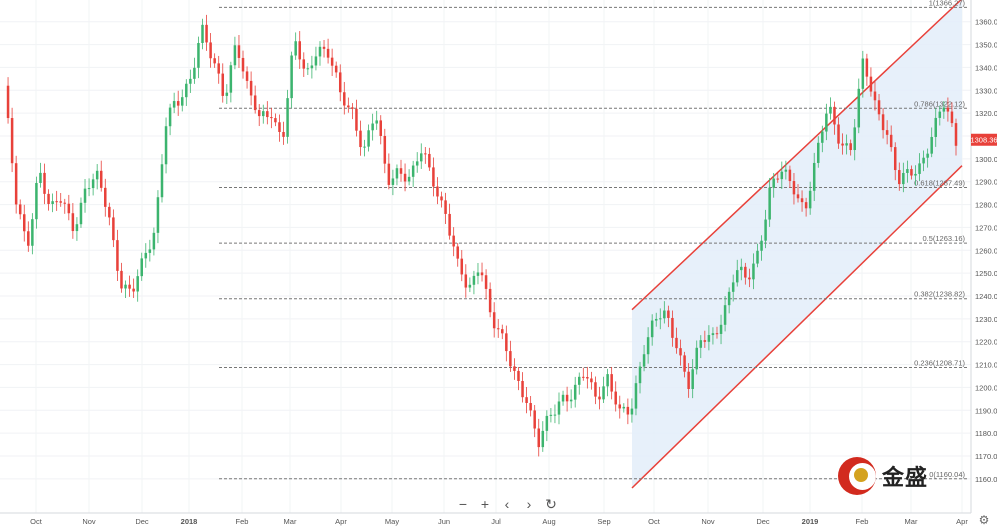  What do you see at coordinates (529, 504) in the screenshot?
I see `scroll-right-button: ›` at bounding box center [529, 504].